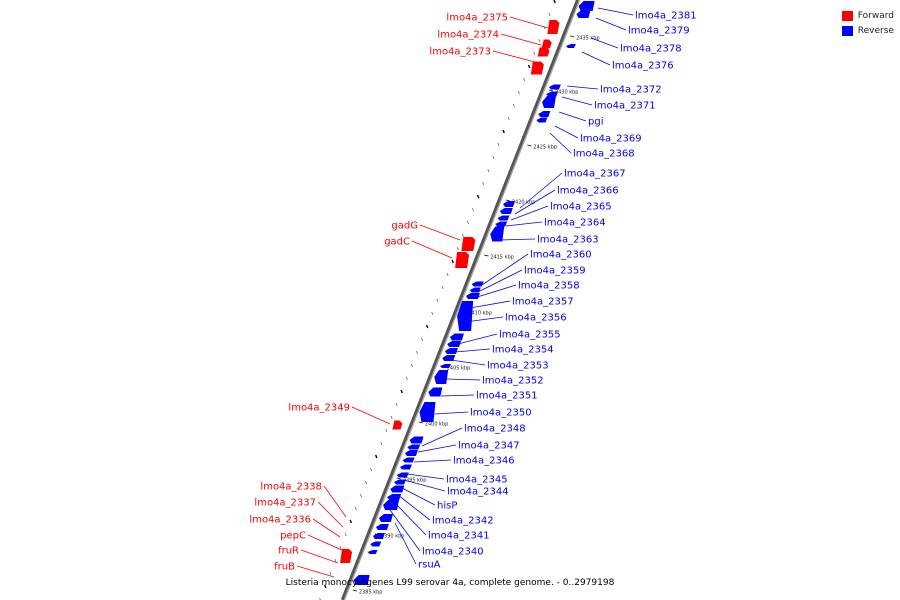  What do you see at coordinates (568, 240) in the screenshot?
I see `reverse-gene-label: lmo4a_2363` at bounding box center [568, 240].